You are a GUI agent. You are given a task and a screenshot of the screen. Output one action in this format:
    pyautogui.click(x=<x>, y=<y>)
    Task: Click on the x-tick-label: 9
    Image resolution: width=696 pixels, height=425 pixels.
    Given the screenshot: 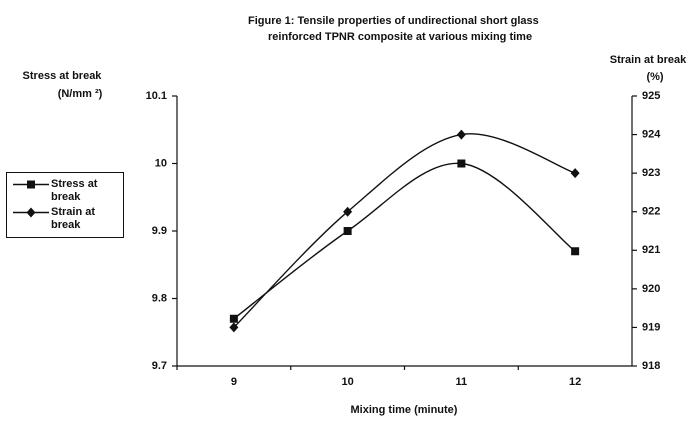 What is the action you would take?
    pyautogui.click(x=234, y=382)
    